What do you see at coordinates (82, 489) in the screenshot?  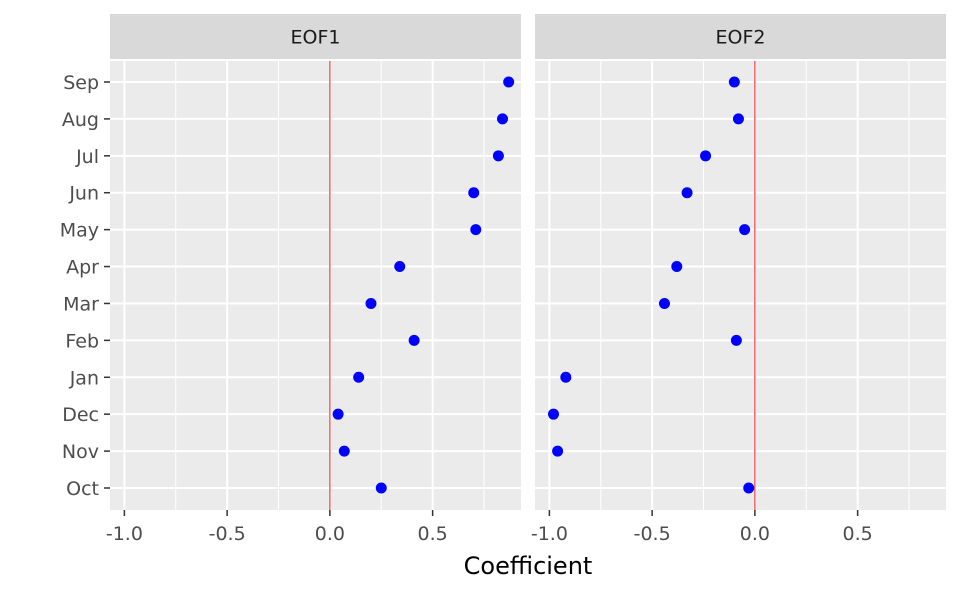 I see `y-tick-label-oct: Oct` at bounding box center [82, 489].